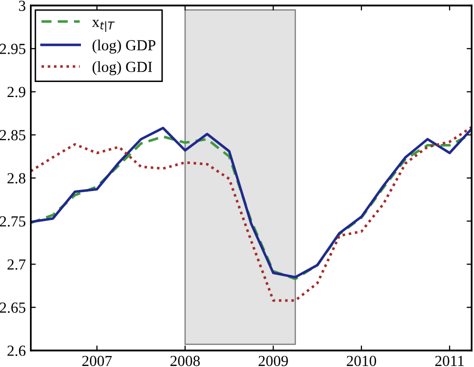 This screenshot has height=367, width=474. I want to click on x-tick-label: 2010, so click(361, 361).